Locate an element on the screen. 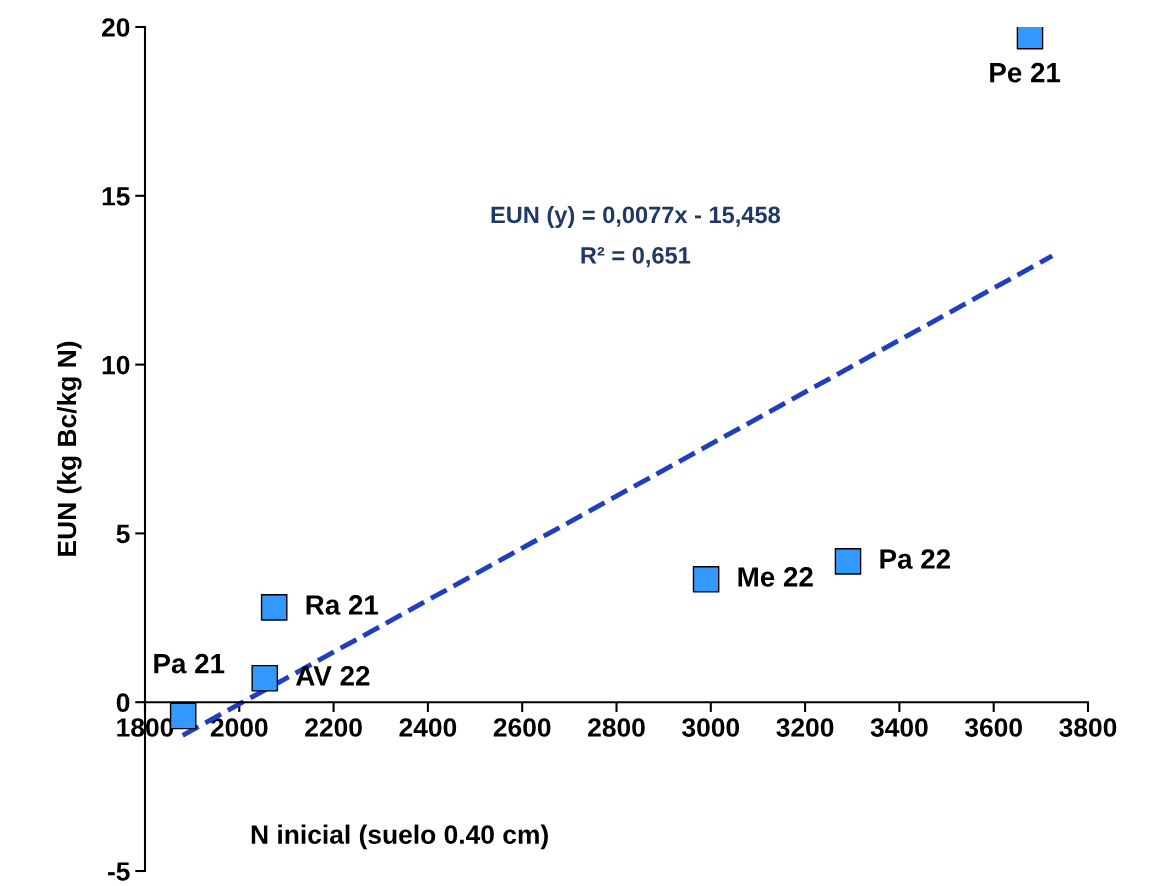 The height and width of the screenshot is (886, 1151). x-tick-label: 3200 is located at coordinates (805, 727).